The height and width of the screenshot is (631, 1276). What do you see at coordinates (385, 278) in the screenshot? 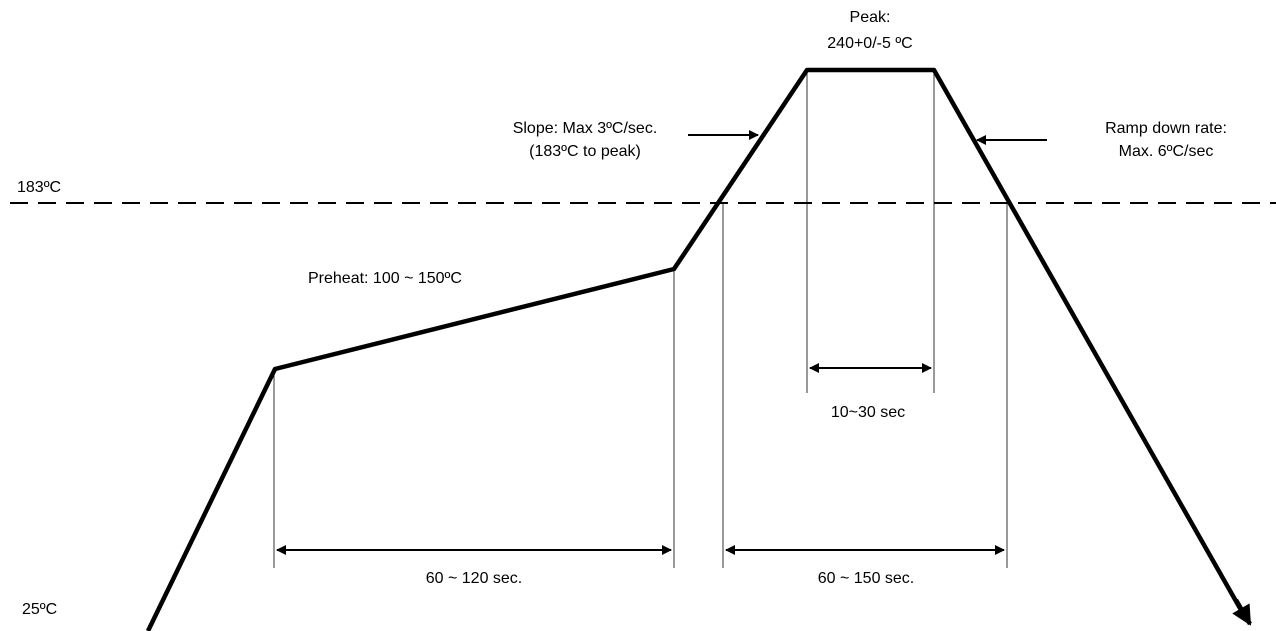
I see `preheat-label: Preheat: 100 ~ 150ºC` at bounding box center [385, 278].